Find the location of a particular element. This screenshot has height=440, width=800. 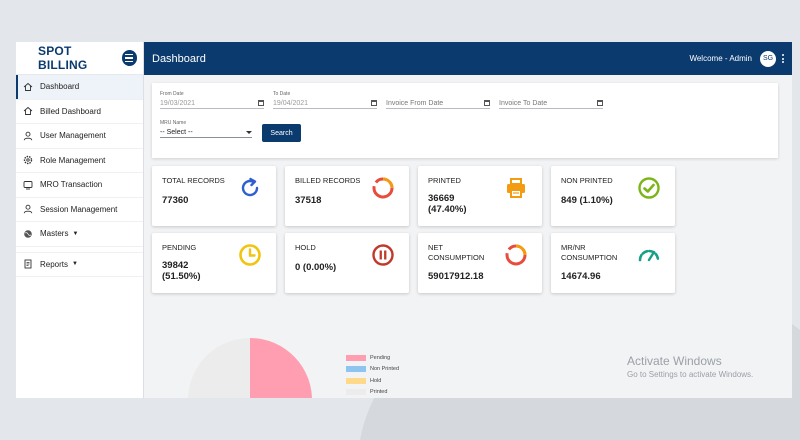

watermark-title: Activate Windows is located at coordinates (674, 361).